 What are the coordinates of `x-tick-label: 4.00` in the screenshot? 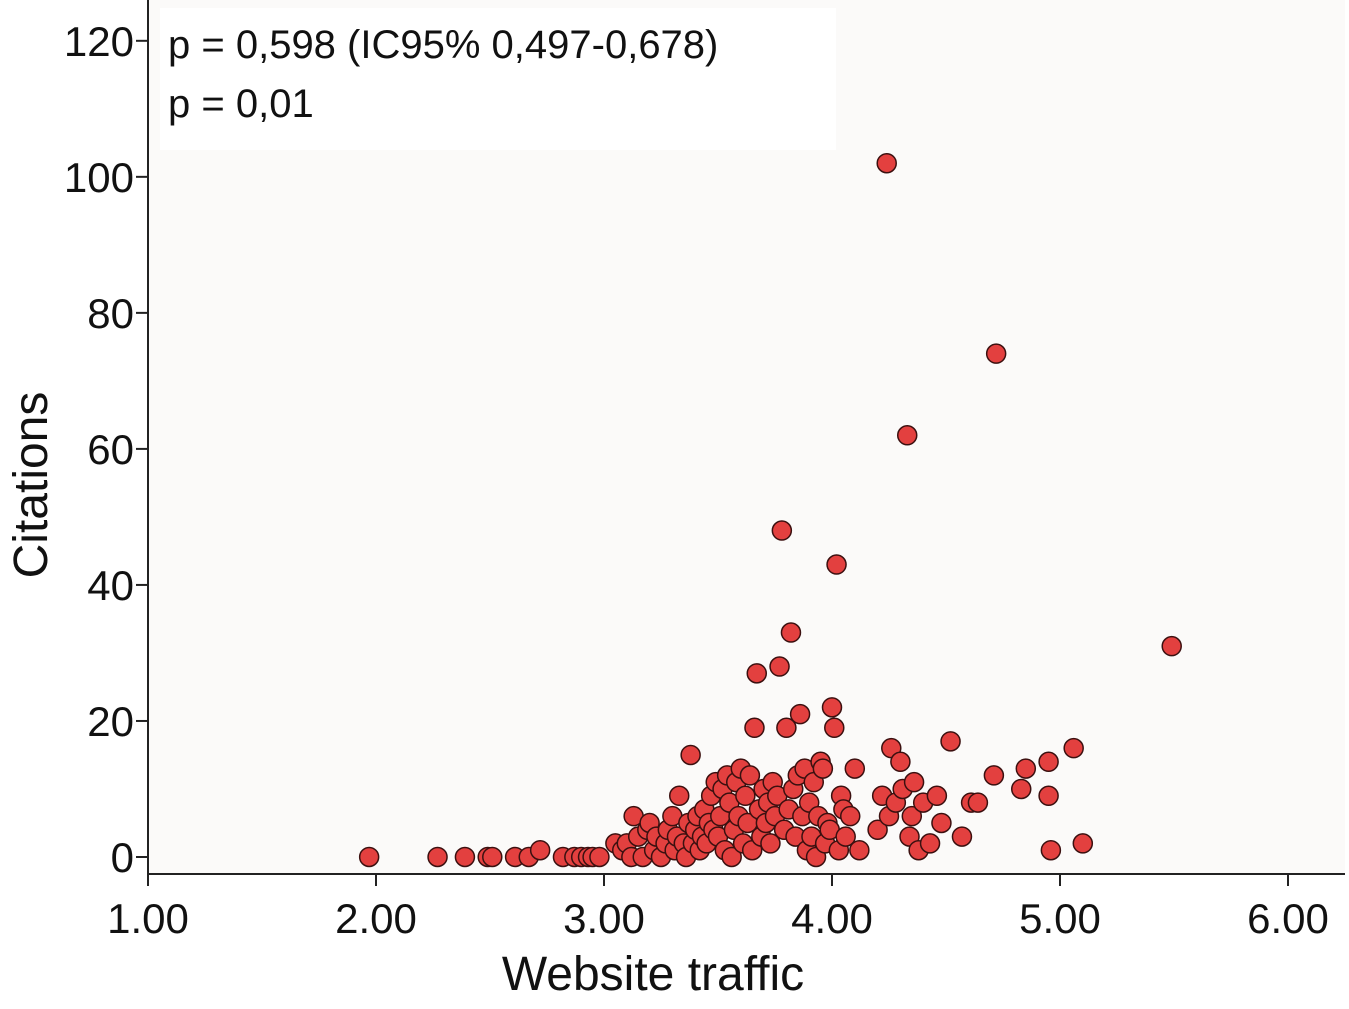 It's located at (832, 918).